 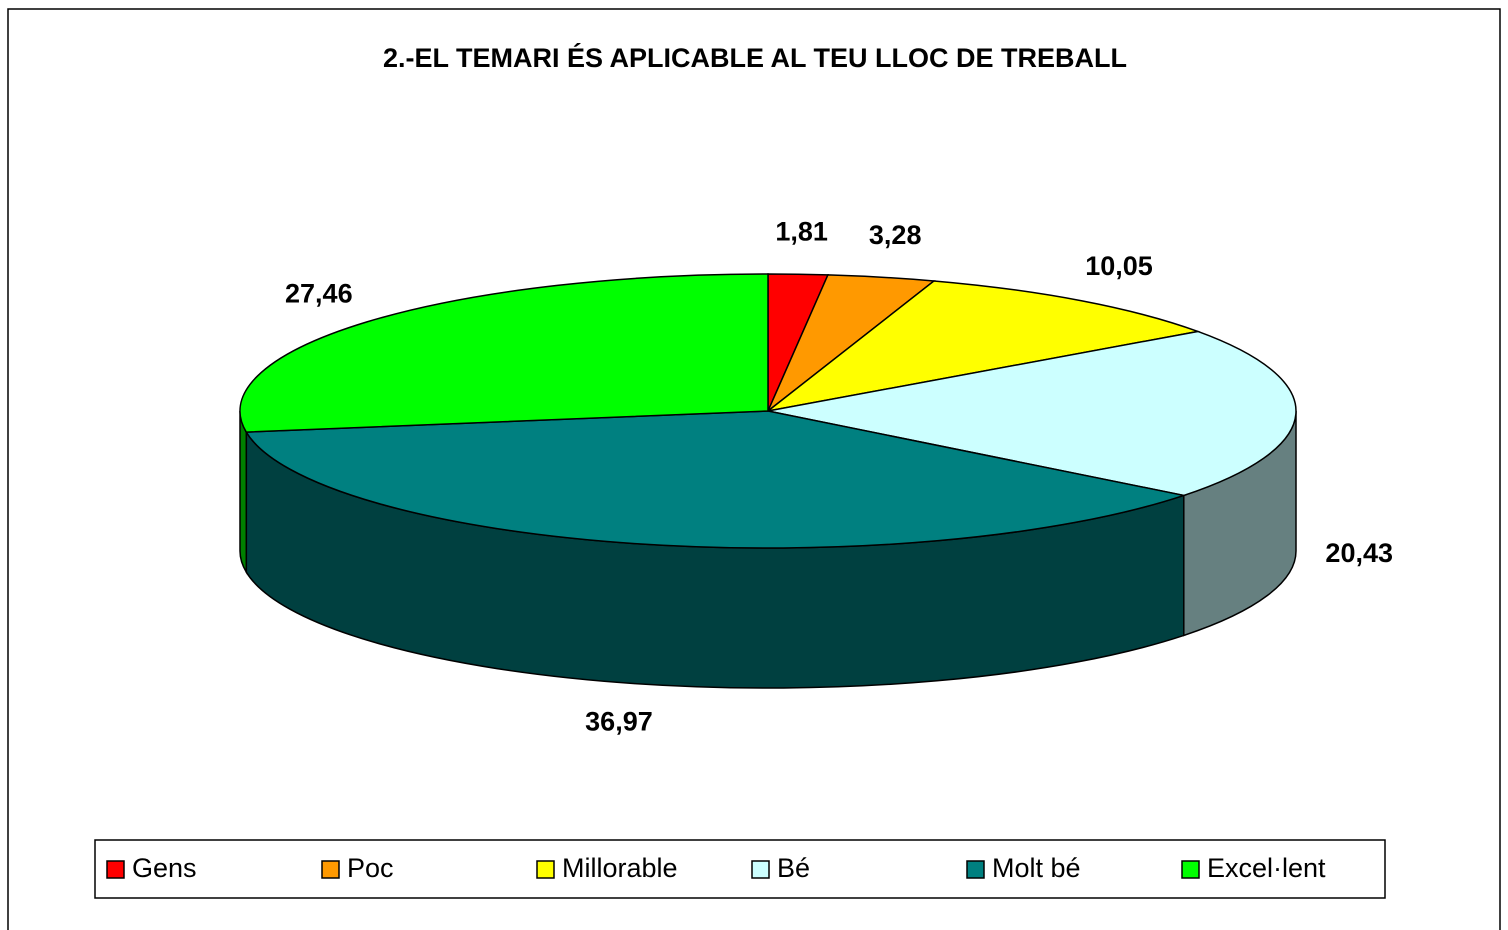 What do you see at coordinates (1266, 868) in the screenshot?
I see `legend-label: Excel·lent` at bounding box center [1266, 868].